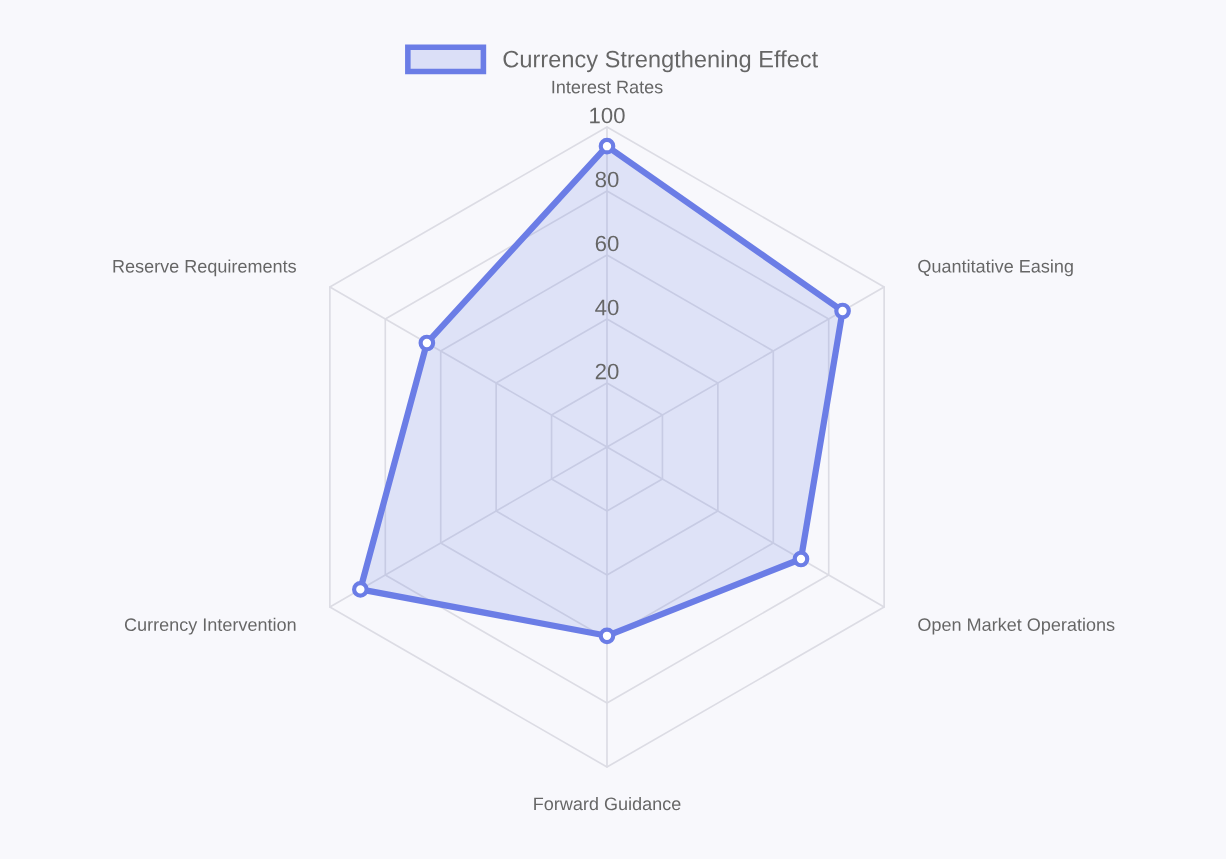 This screenshot has width=1226, height=859. I want to click on spoke-label: Currency Intervention, so click(210, 626).